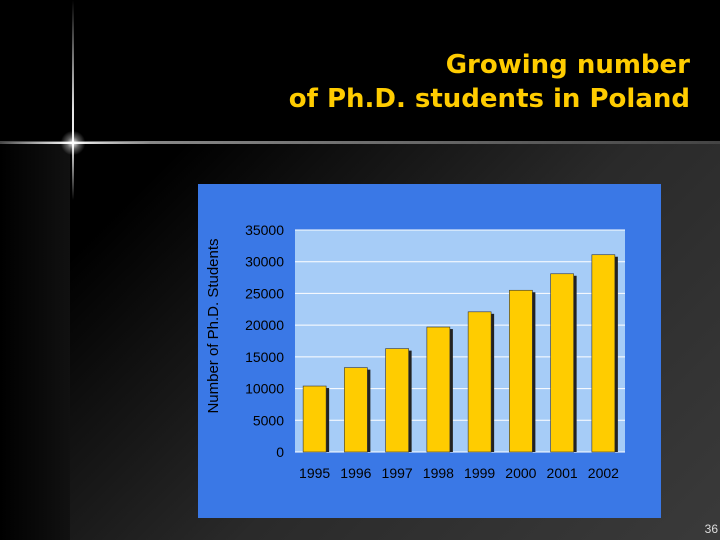 The image size is (720, 540). What do you see at coordinates (280, 452) in the screenshot?
I see `y-tick-label: 0` at bounding box center [280, 452].